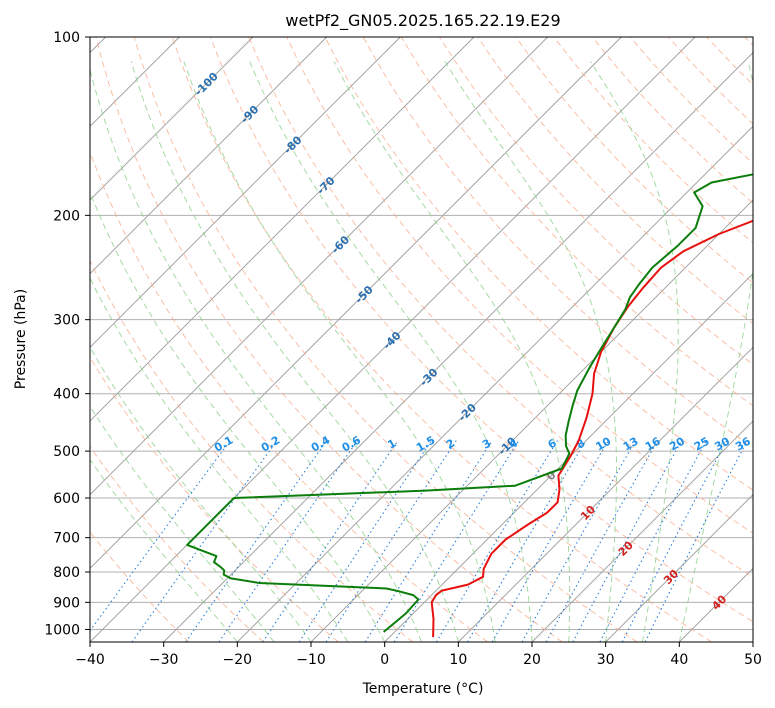  I want to click on isotherm-label: -70, so click(325, 185).